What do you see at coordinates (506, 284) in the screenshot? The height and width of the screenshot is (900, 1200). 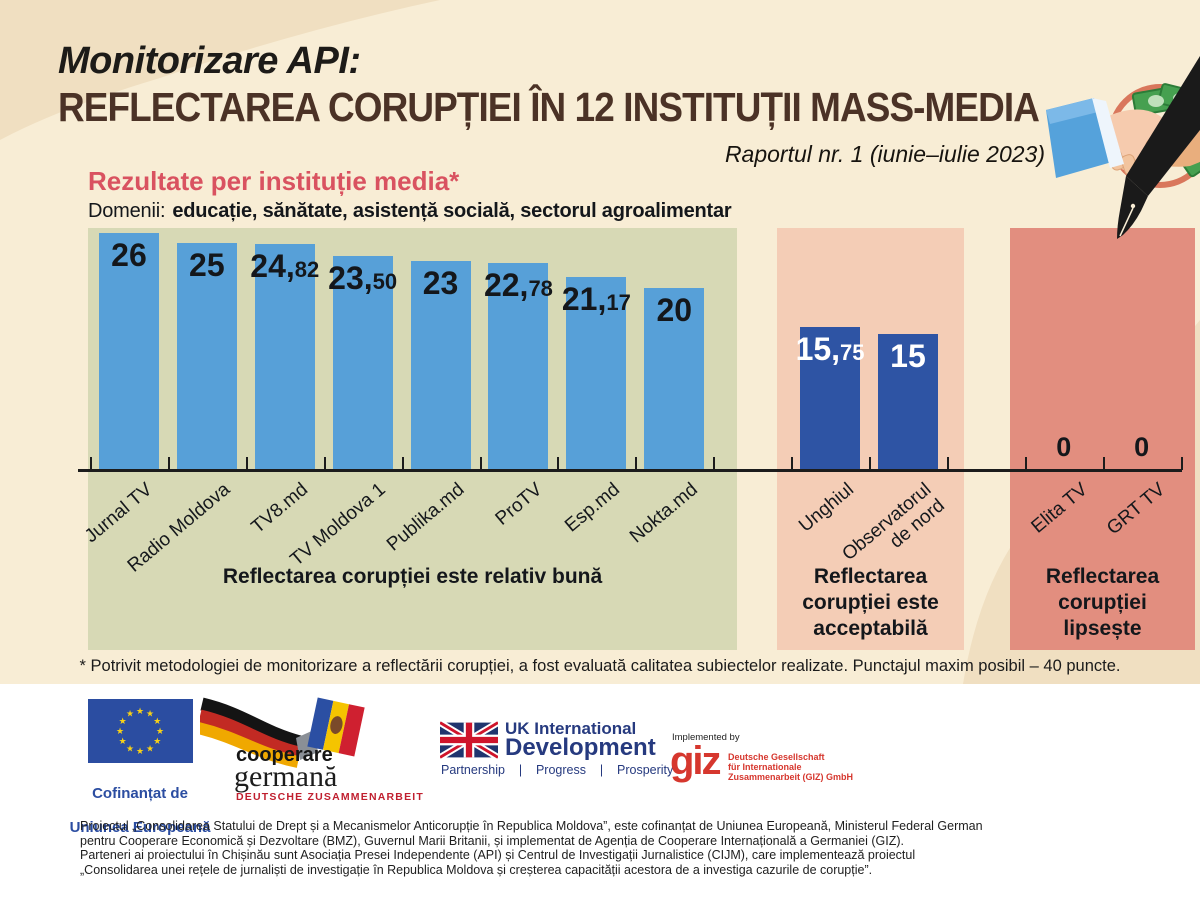 I see `bar-value-main: 22,` at bounding box center [506, 284].